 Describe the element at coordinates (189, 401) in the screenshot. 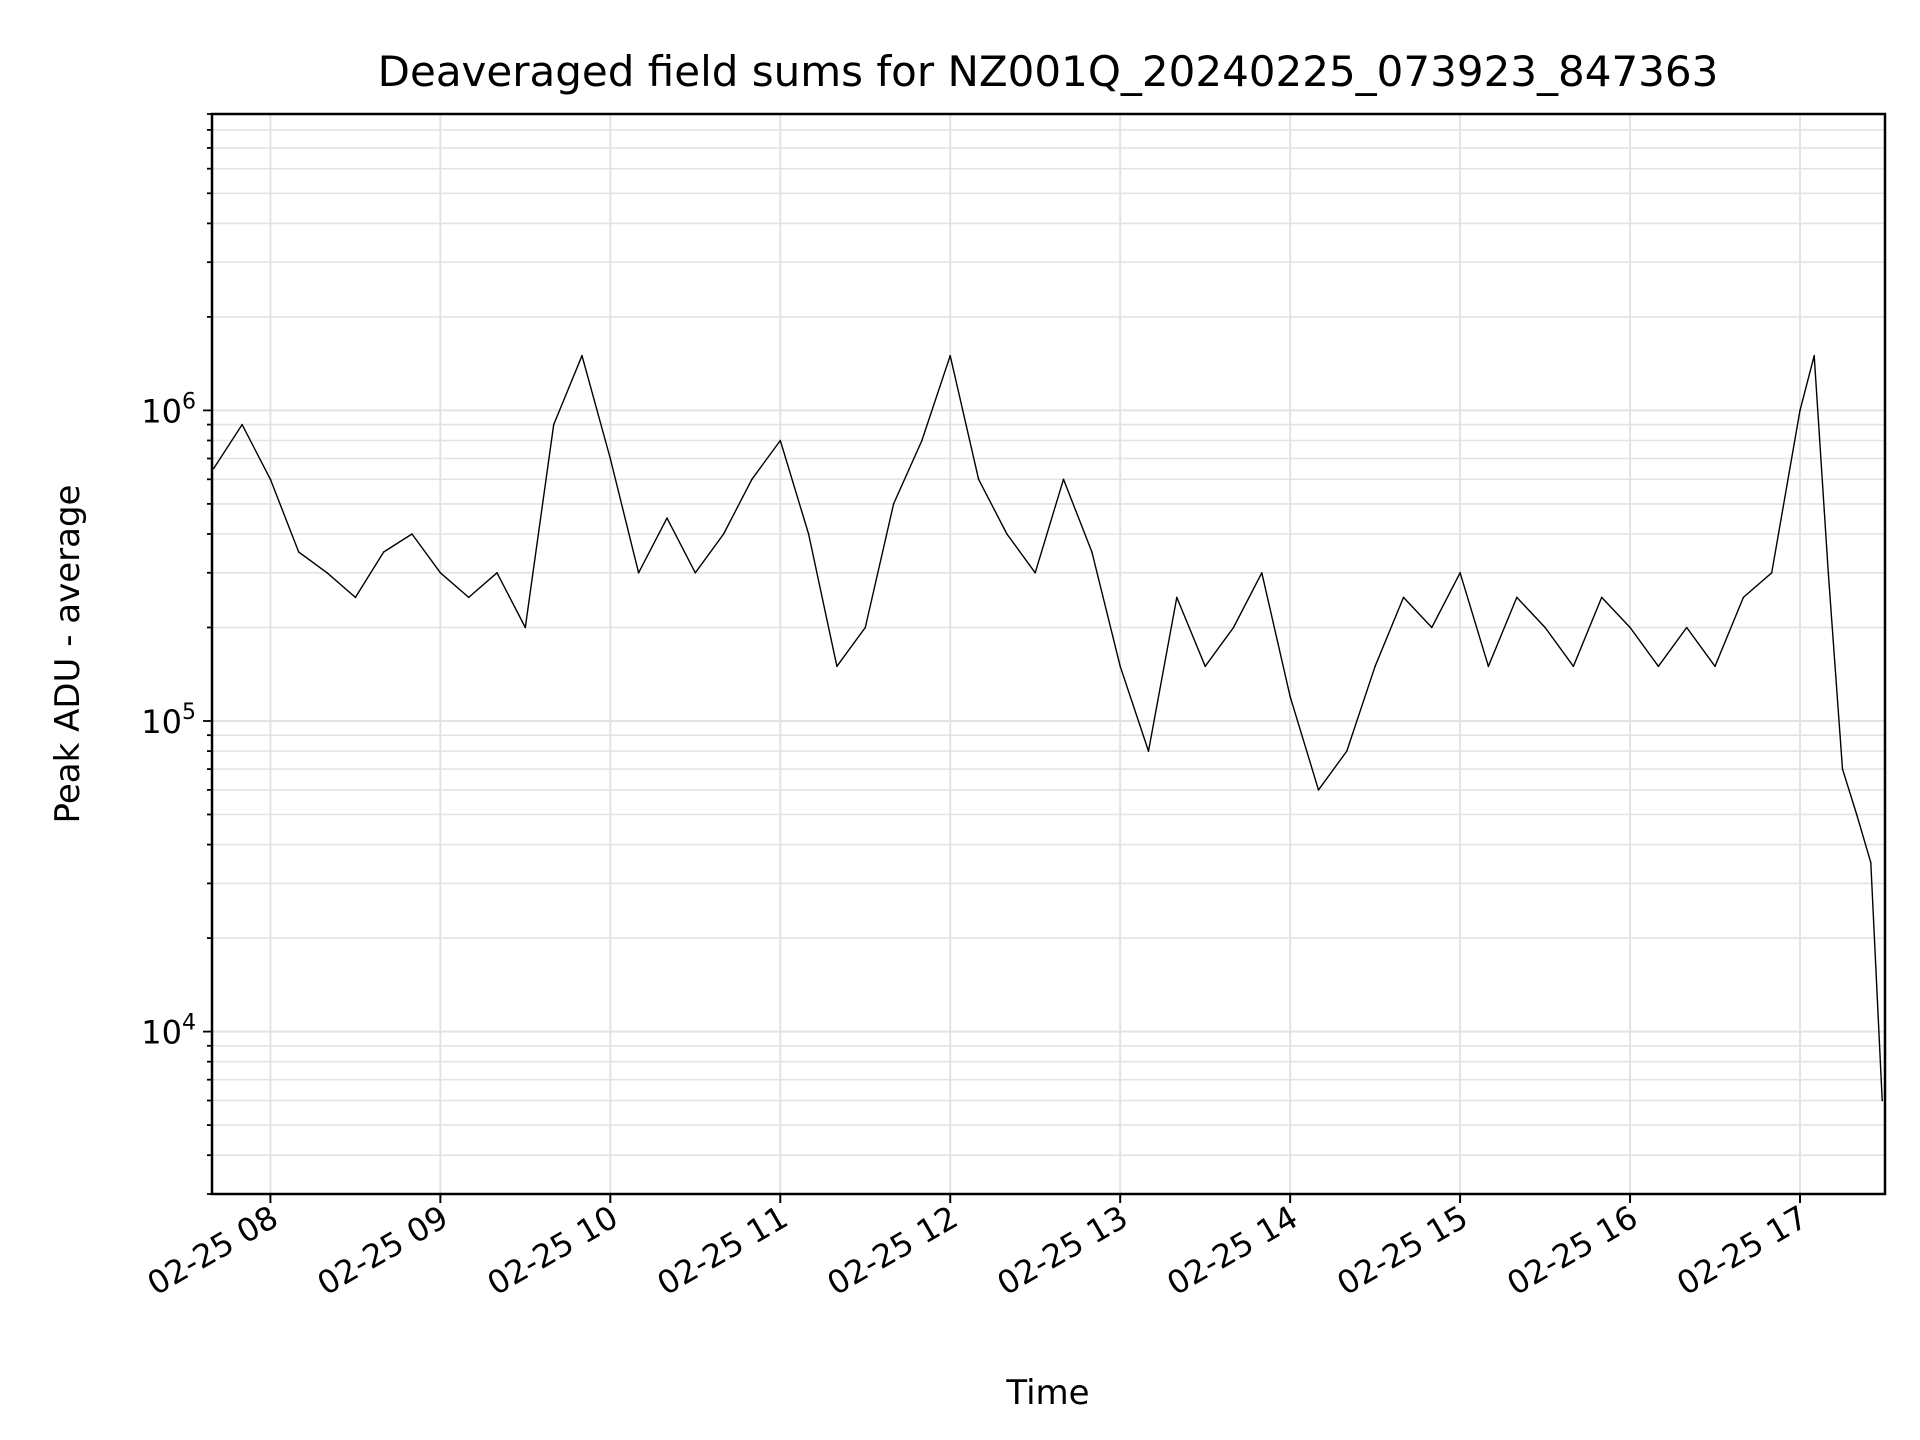

I see `y-tick-exponent: 6` at that location.